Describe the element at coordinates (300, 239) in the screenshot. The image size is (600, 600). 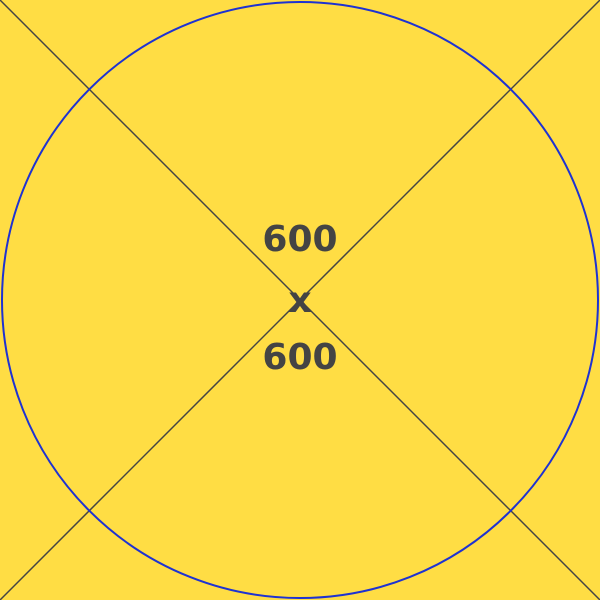
I see `dimension-width-label: 600` at that location.